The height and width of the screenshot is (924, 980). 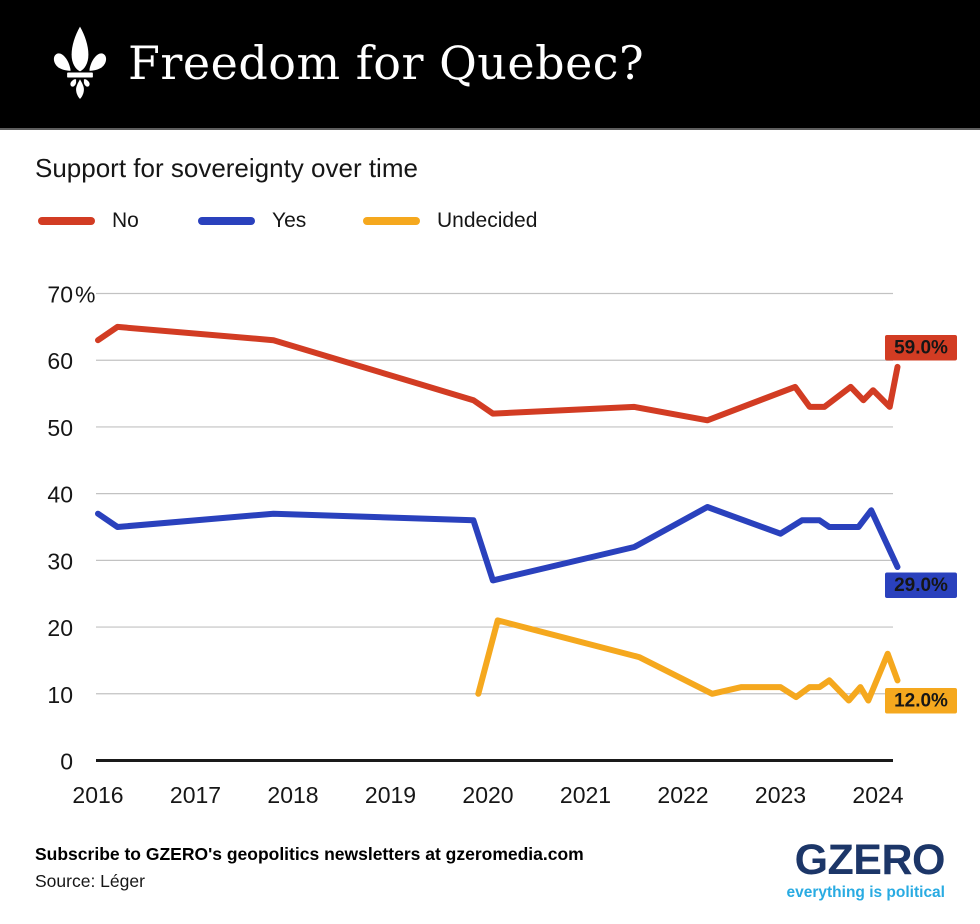 I want to click on page-title: Freedom for Quebec?, so click(x=386, y=63).